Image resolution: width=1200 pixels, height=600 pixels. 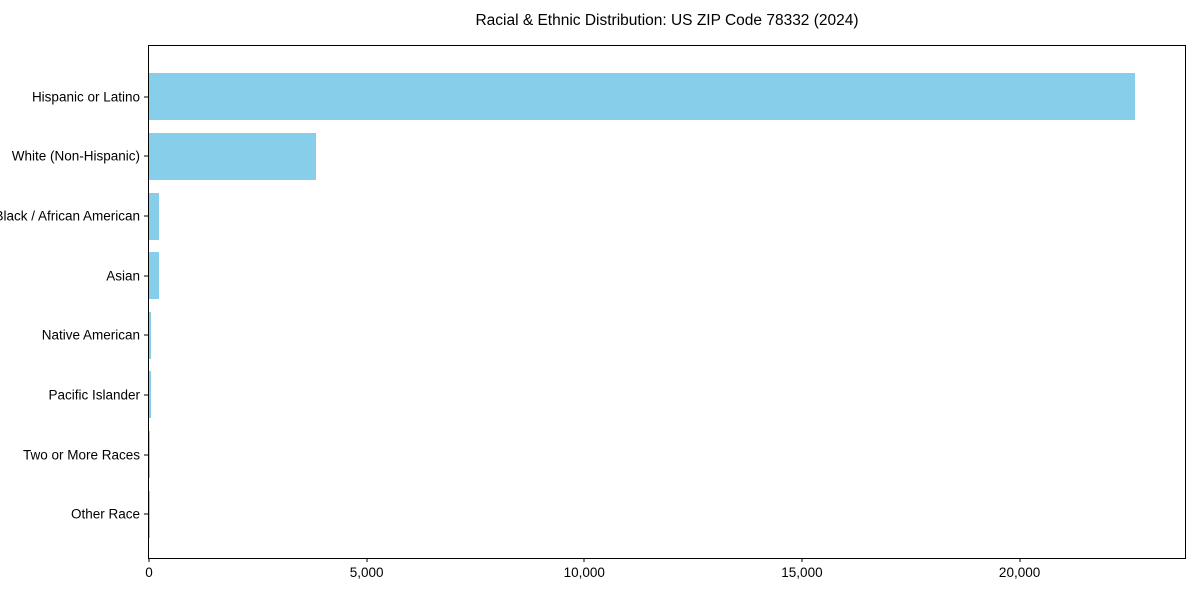 What do you see at coordinates (1019, 572) in the screenshot?
I see `x-tick-label: 20,000` at bounding box center [1019, 572].